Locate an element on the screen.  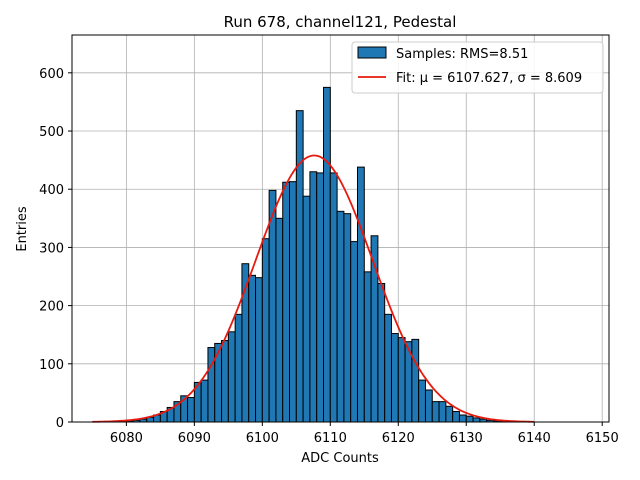
x-tick-label: 6140 is located at coordinates (534, 438).